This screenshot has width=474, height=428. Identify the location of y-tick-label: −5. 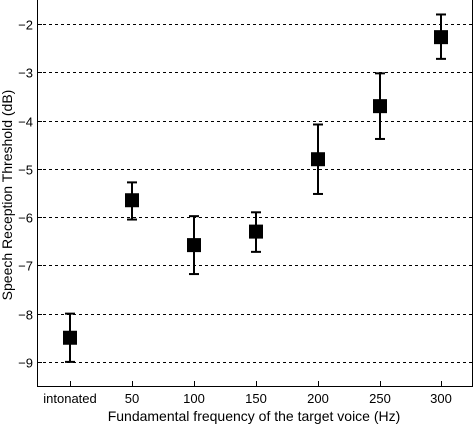
(25, 170).